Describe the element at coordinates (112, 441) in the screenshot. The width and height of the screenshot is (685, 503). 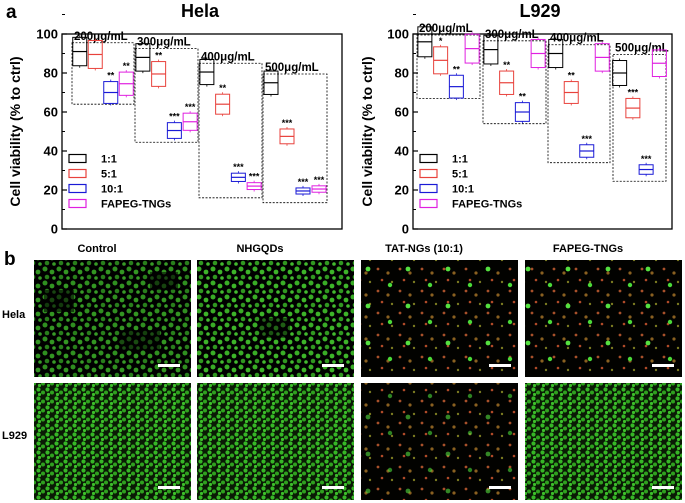
I see `micrograph-l929-control` at that location.